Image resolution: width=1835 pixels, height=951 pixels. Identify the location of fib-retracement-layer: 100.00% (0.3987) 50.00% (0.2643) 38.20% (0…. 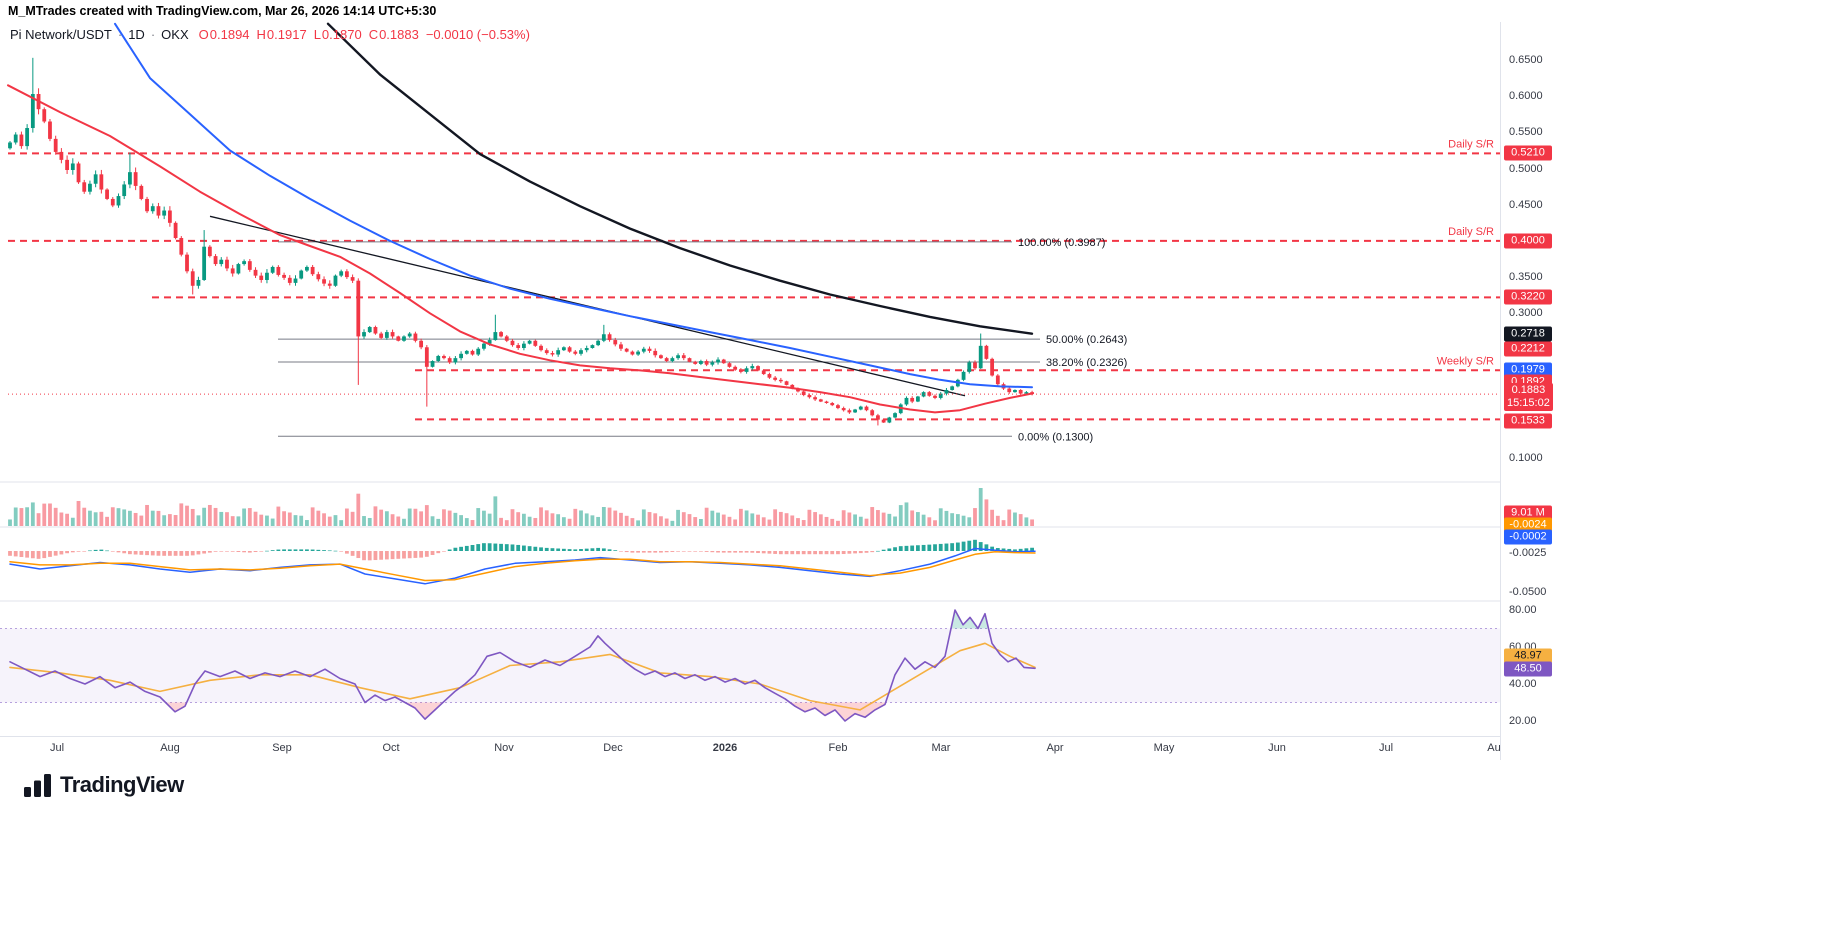
(702, 340).